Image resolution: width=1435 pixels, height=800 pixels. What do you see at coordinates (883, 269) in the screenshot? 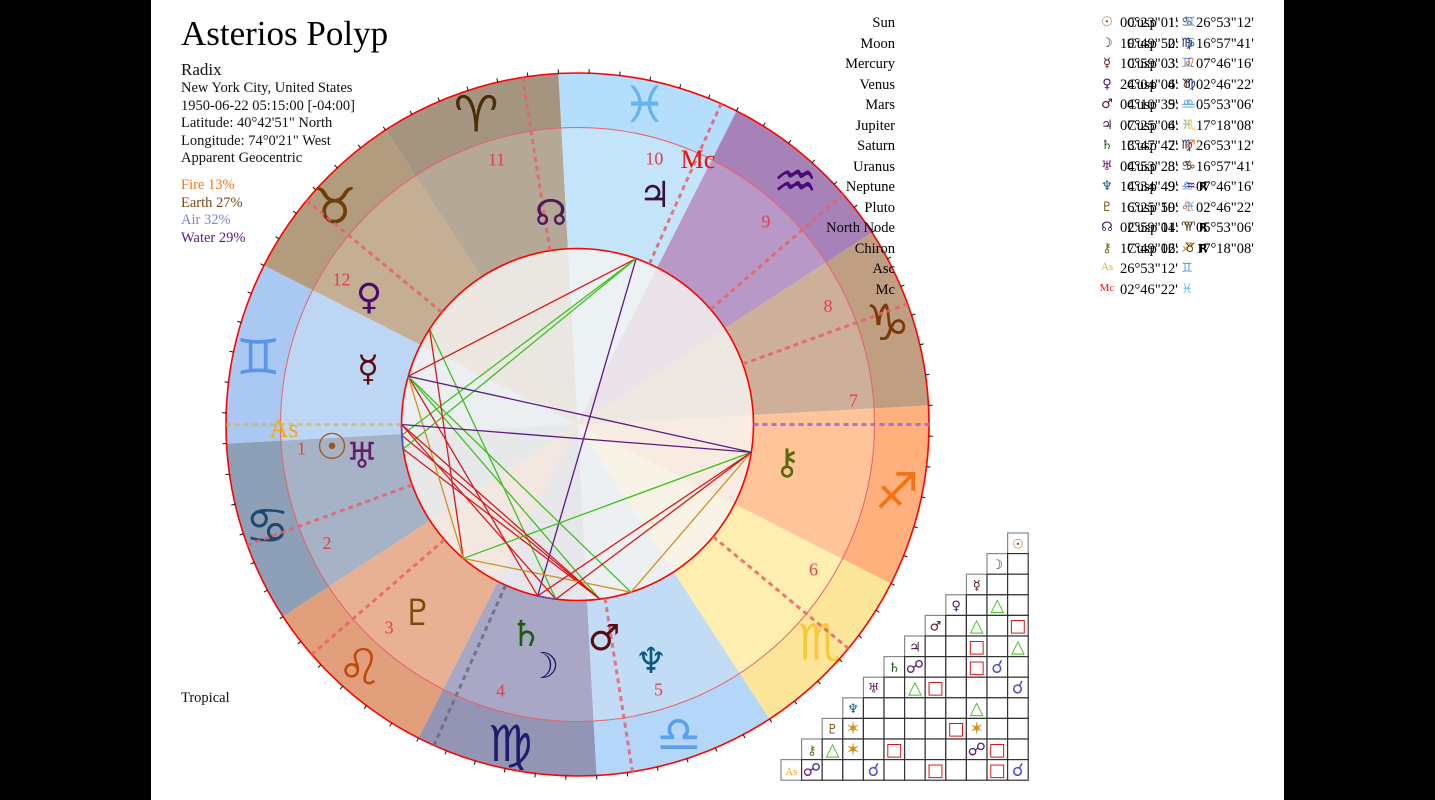
I see `planet-name: Asc` at bounding box center [883, 269].